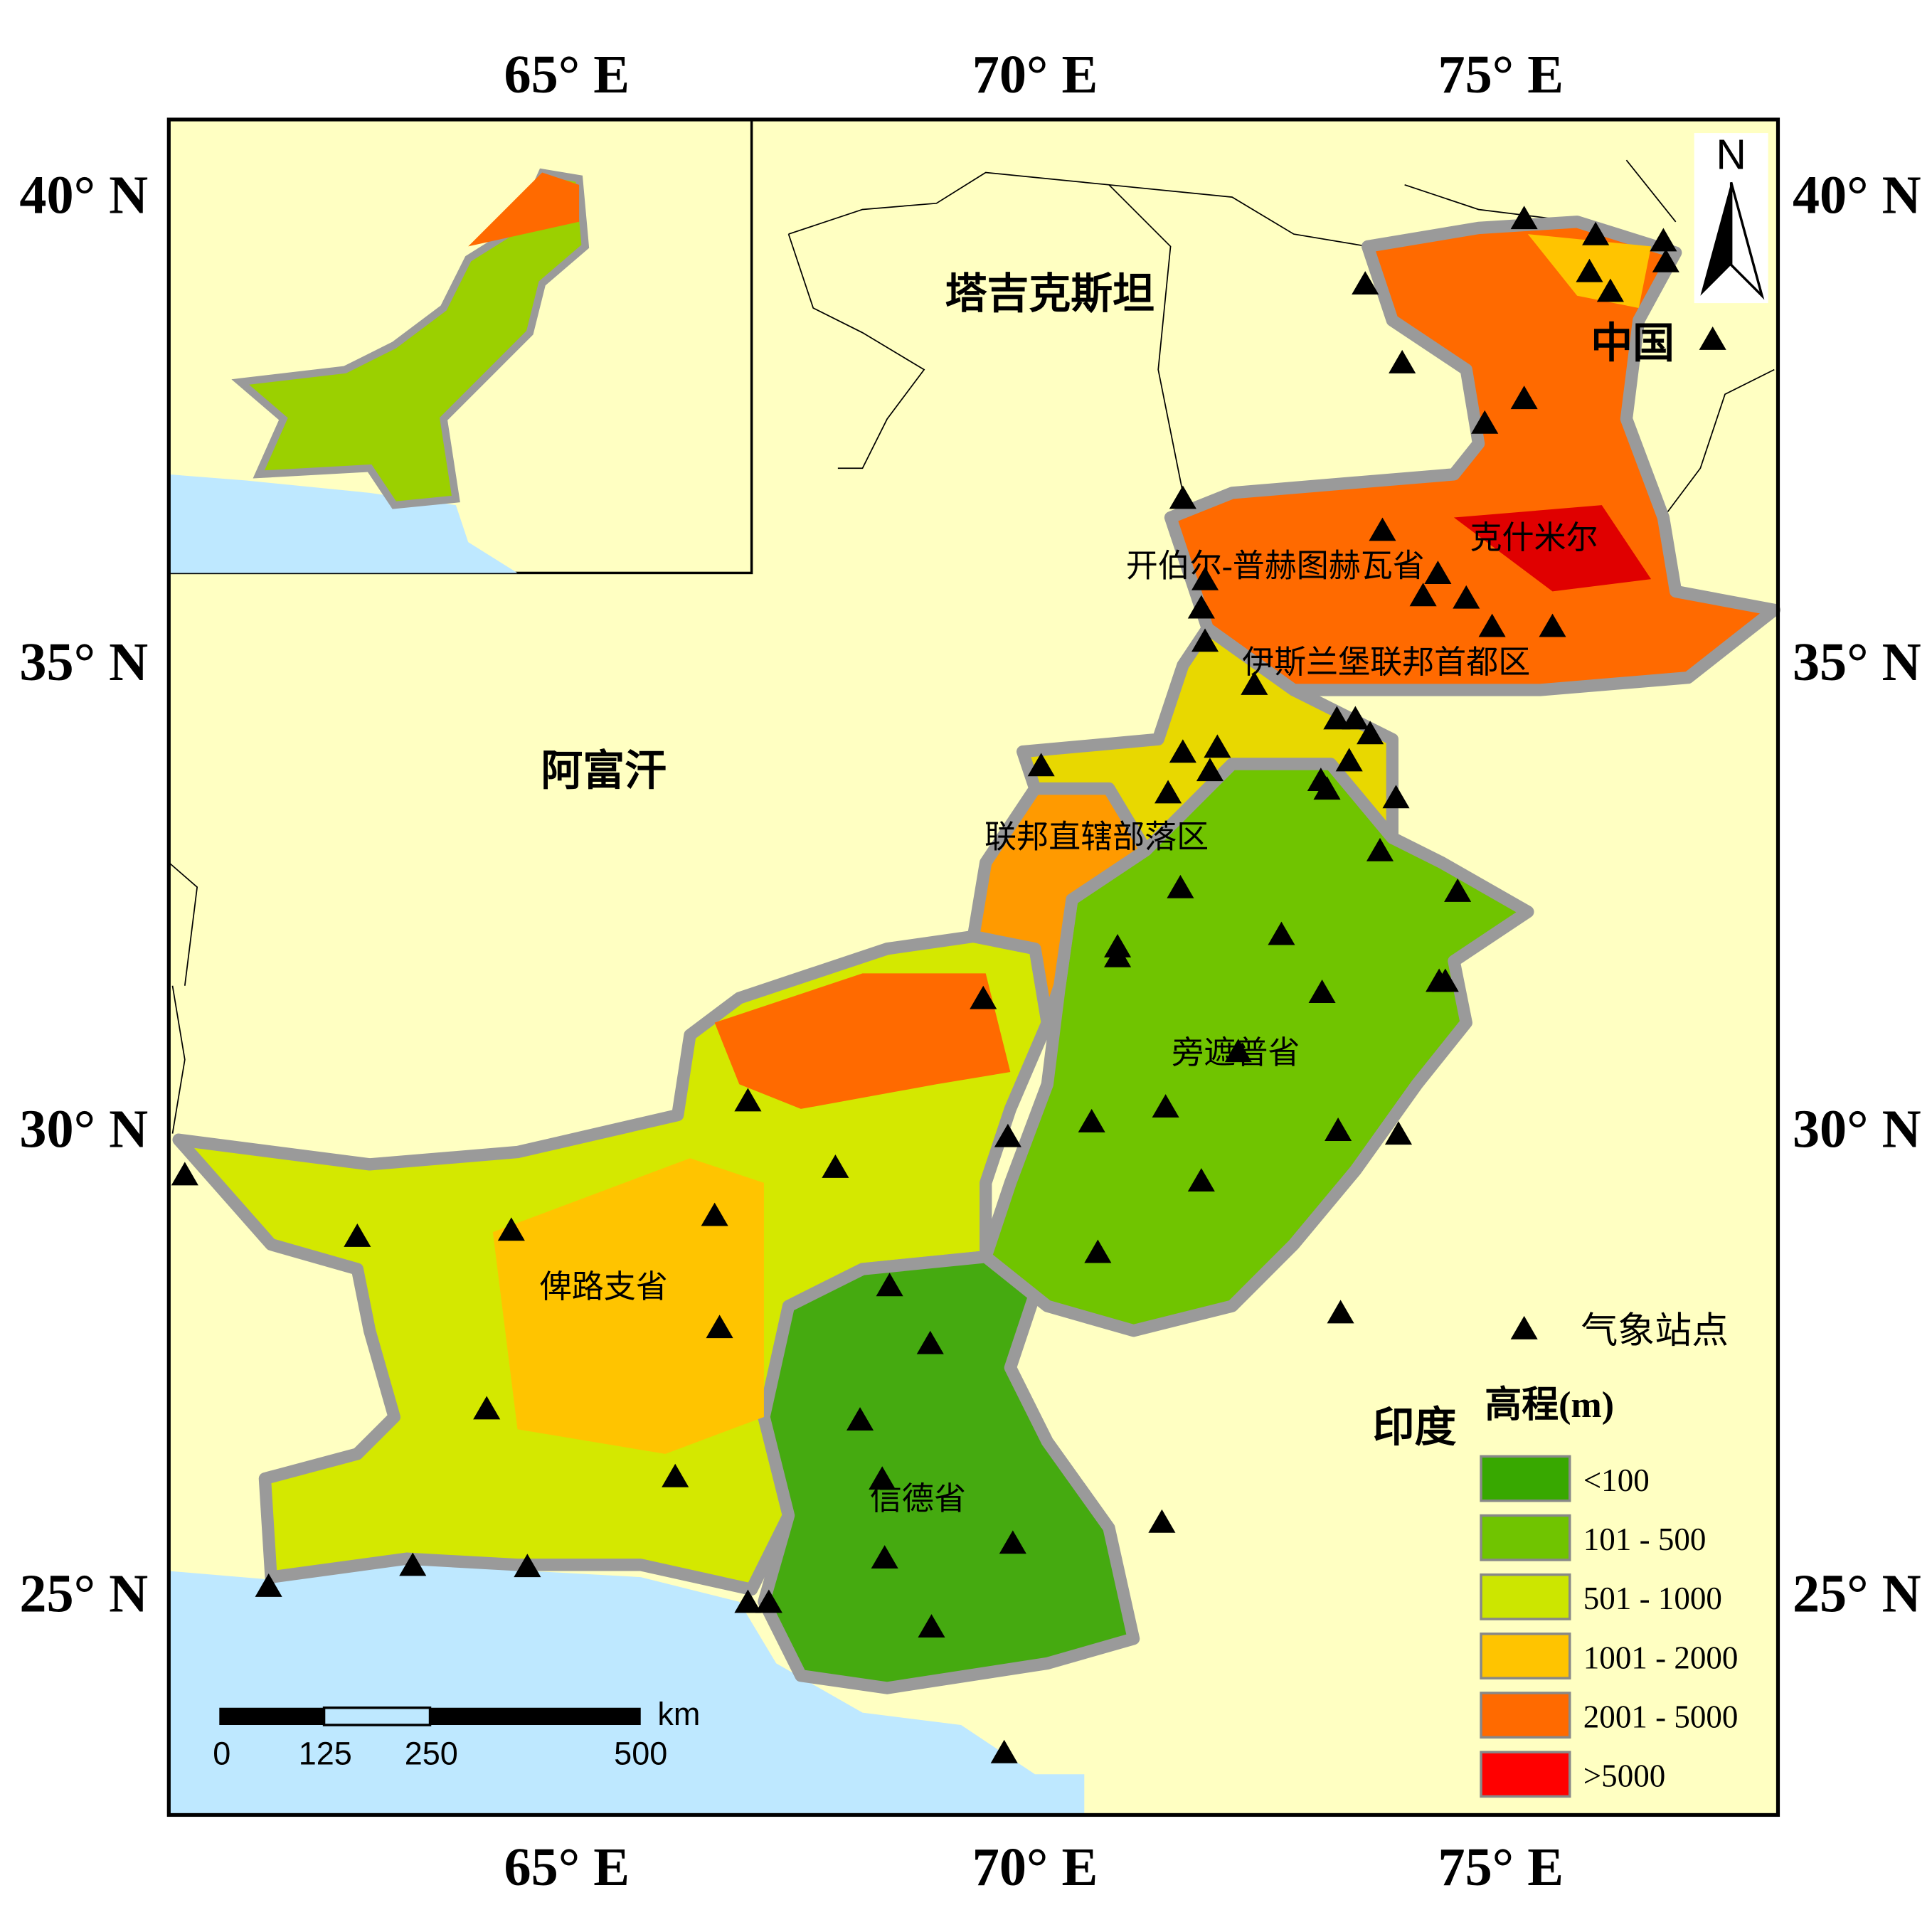 Image resolution: width=1932 pixels, height=1932 pixels. What do you see at coordinates (1524, 1327) in the screenshot?
I see `legend-station-symbol` at bounding box center [1524, 1327].